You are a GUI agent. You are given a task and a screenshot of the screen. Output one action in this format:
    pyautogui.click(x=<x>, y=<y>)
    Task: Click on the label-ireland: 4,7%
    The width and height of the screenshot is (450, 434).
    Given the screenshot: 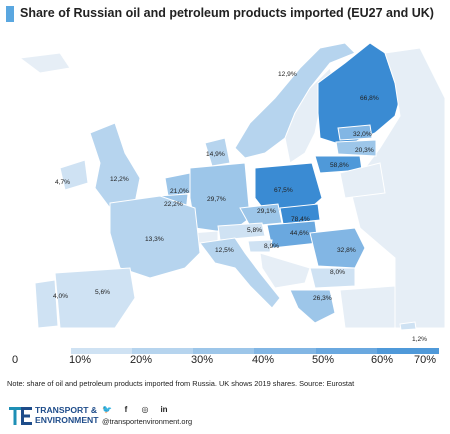 What is the action you would take?
    pyautogui.click(x=62, y=182)
    